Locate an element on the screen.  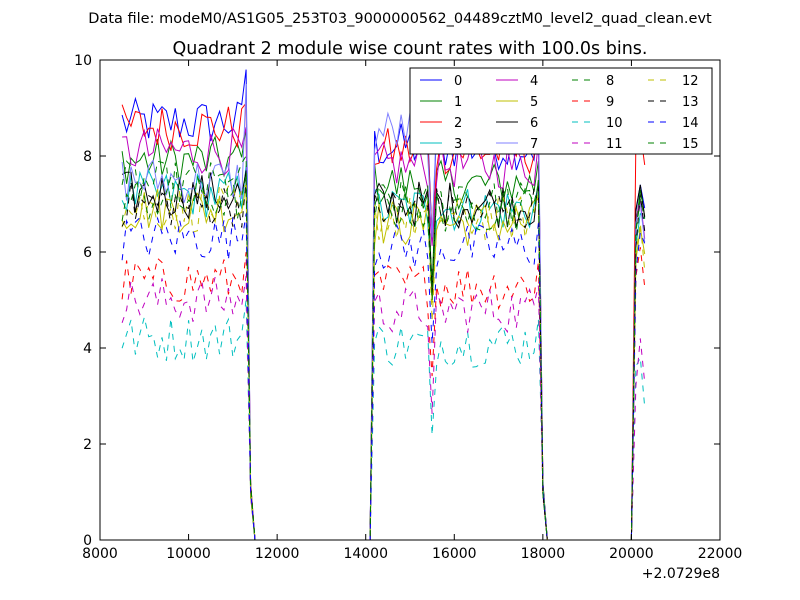
y-tick-label: 2 is located at coordinates (87, 445).